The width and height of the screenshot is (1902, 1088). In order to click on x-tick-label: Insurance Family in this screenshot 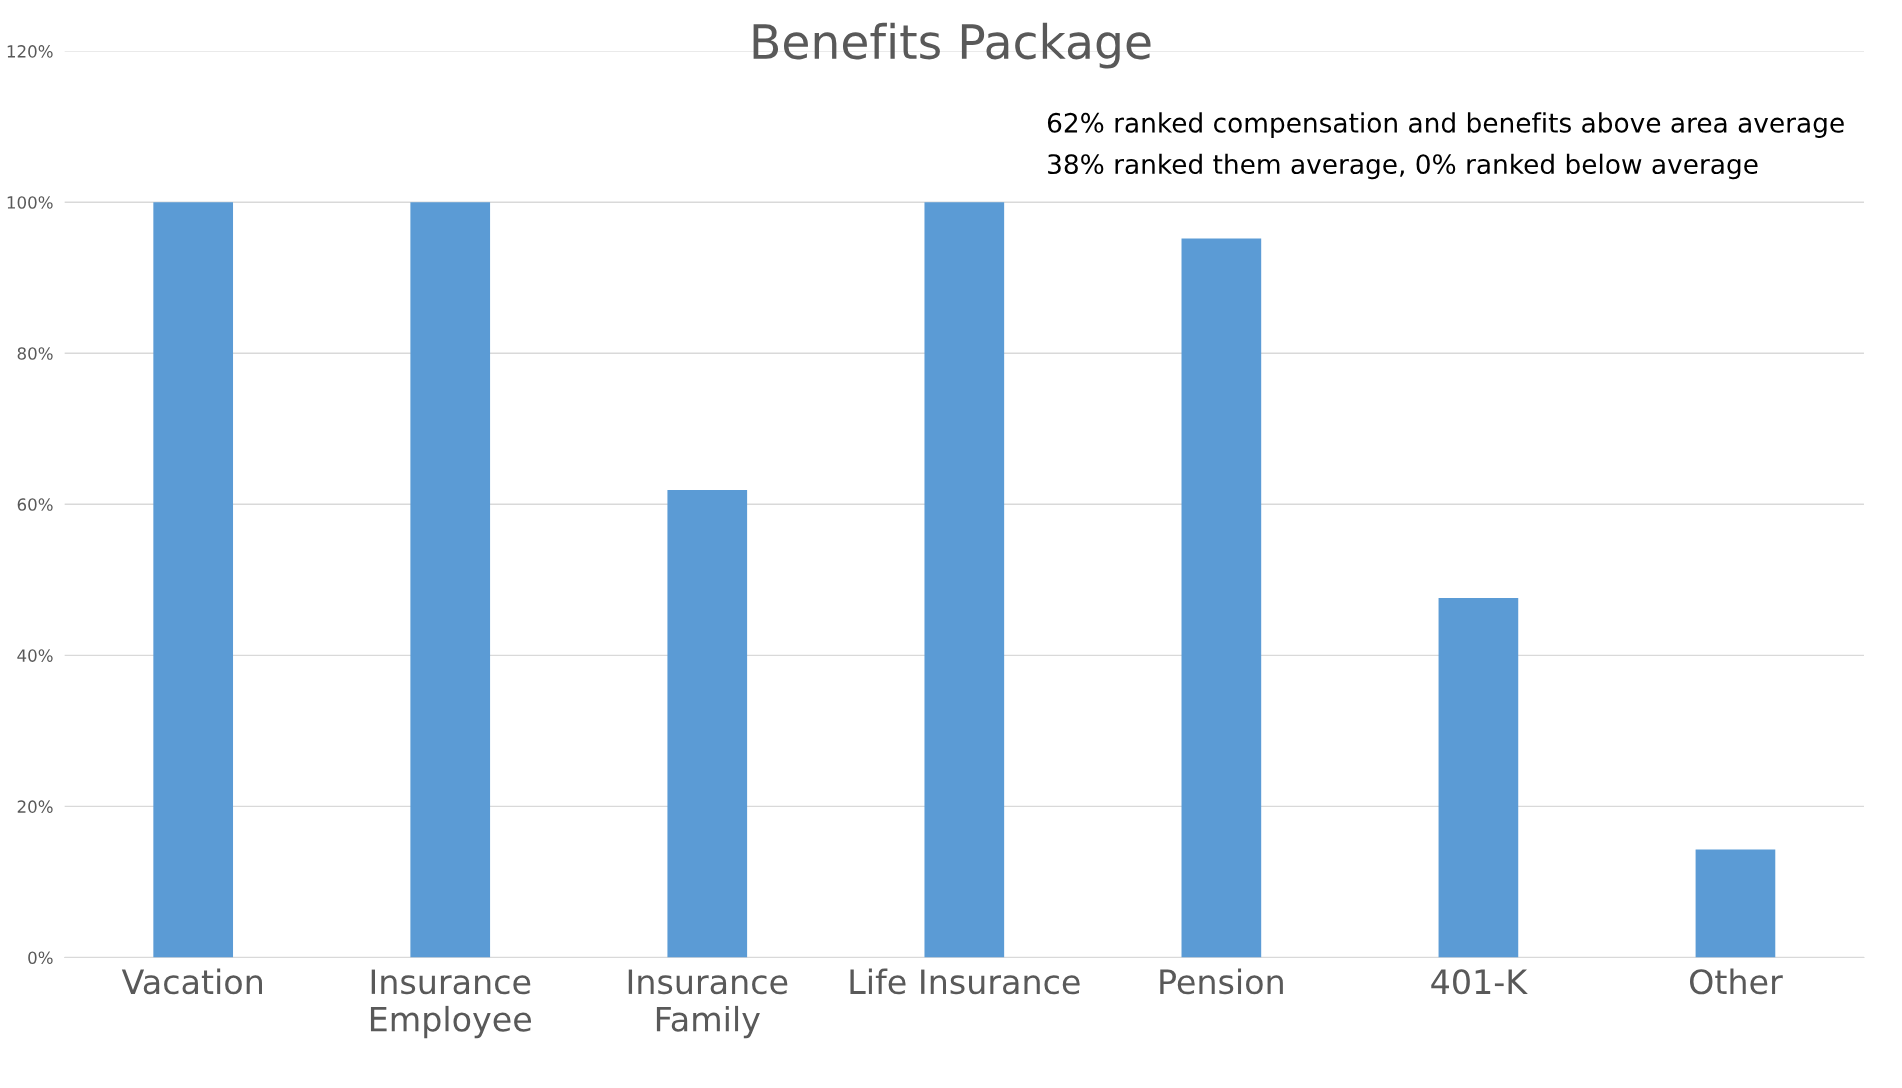, I will do `click(708, 1004)`.